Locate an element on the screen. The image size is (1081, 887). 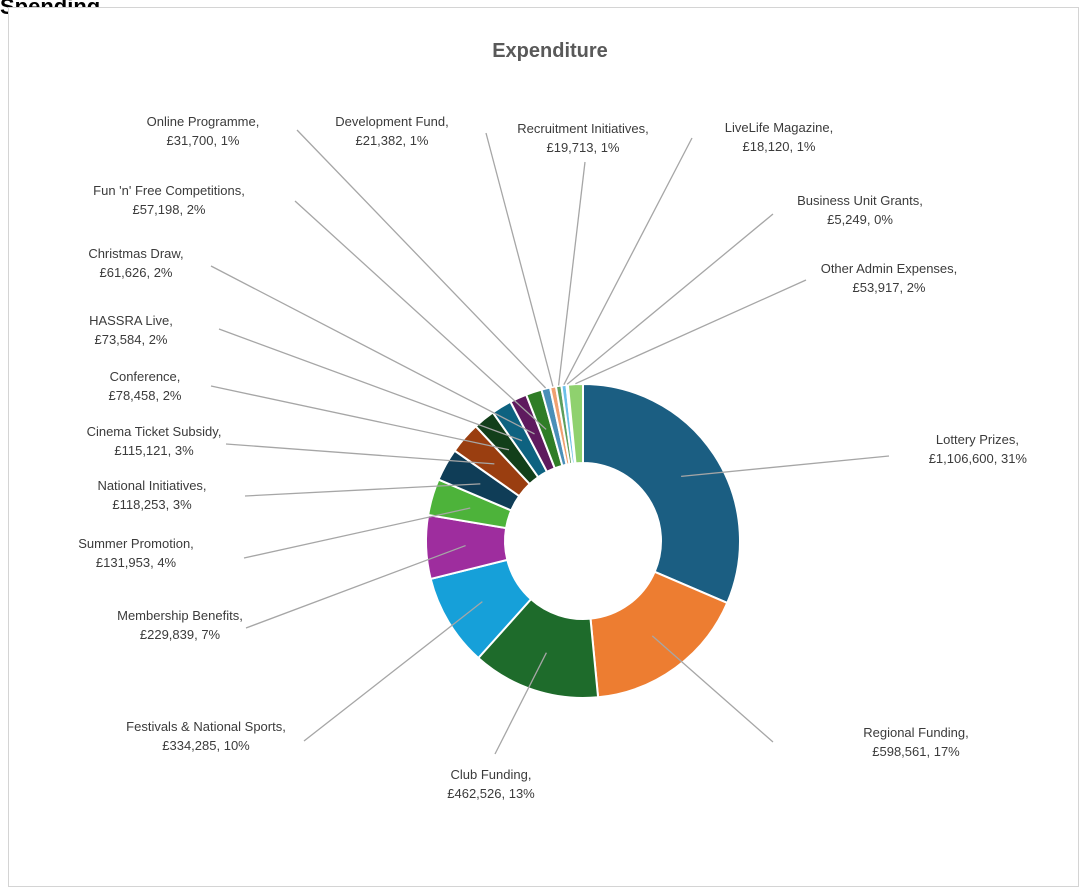
data-label-hassra-live-name: HASSRA Live, is located at coordinates (131, 320).